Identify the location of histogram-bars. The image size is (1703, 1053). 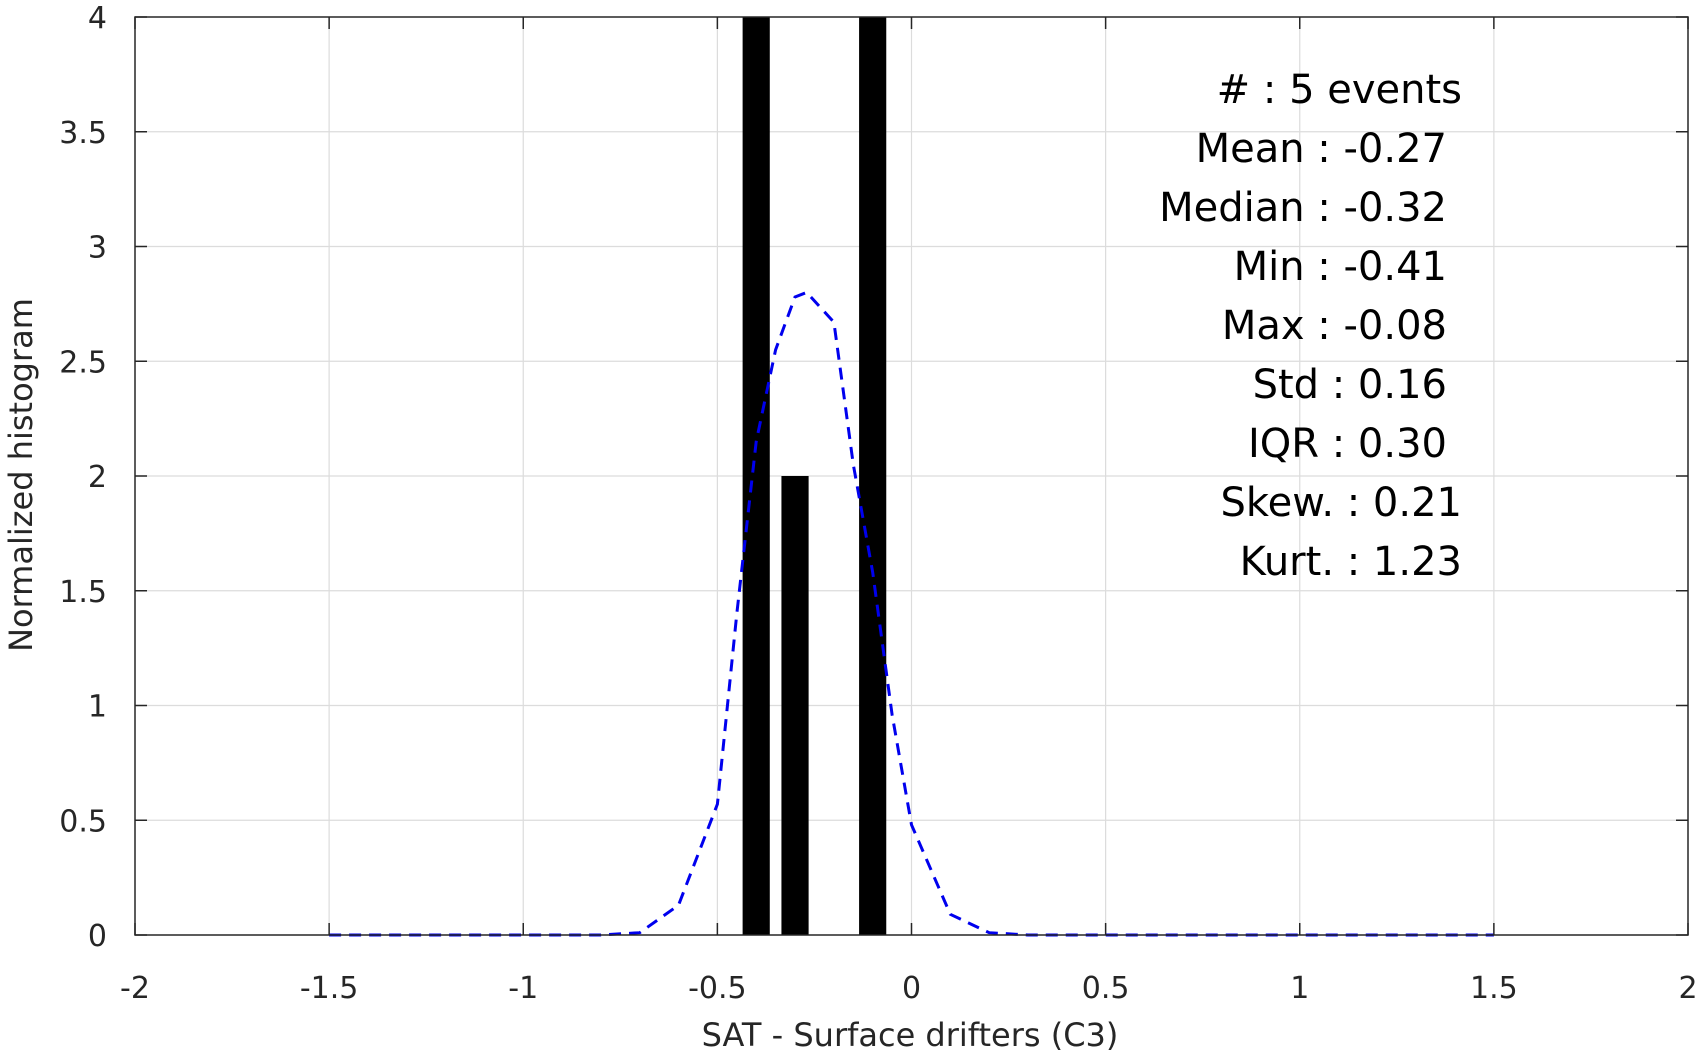
(814, 476).